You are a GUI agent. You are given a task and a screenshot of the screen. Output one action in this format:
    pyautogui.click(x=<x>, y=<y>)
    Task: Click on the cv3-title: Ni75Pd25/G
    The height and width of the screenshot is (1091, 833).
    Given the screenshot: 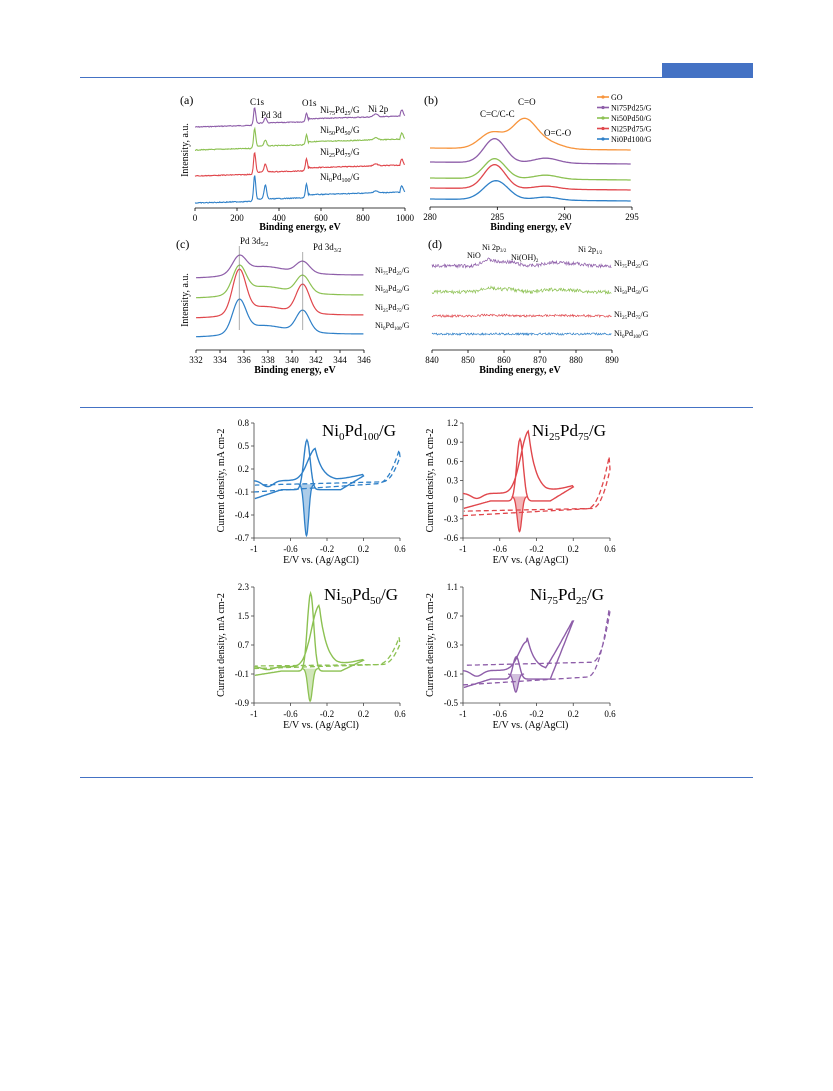 What is the action you would take?
    pyautogui.click(x=567, y=596)
    